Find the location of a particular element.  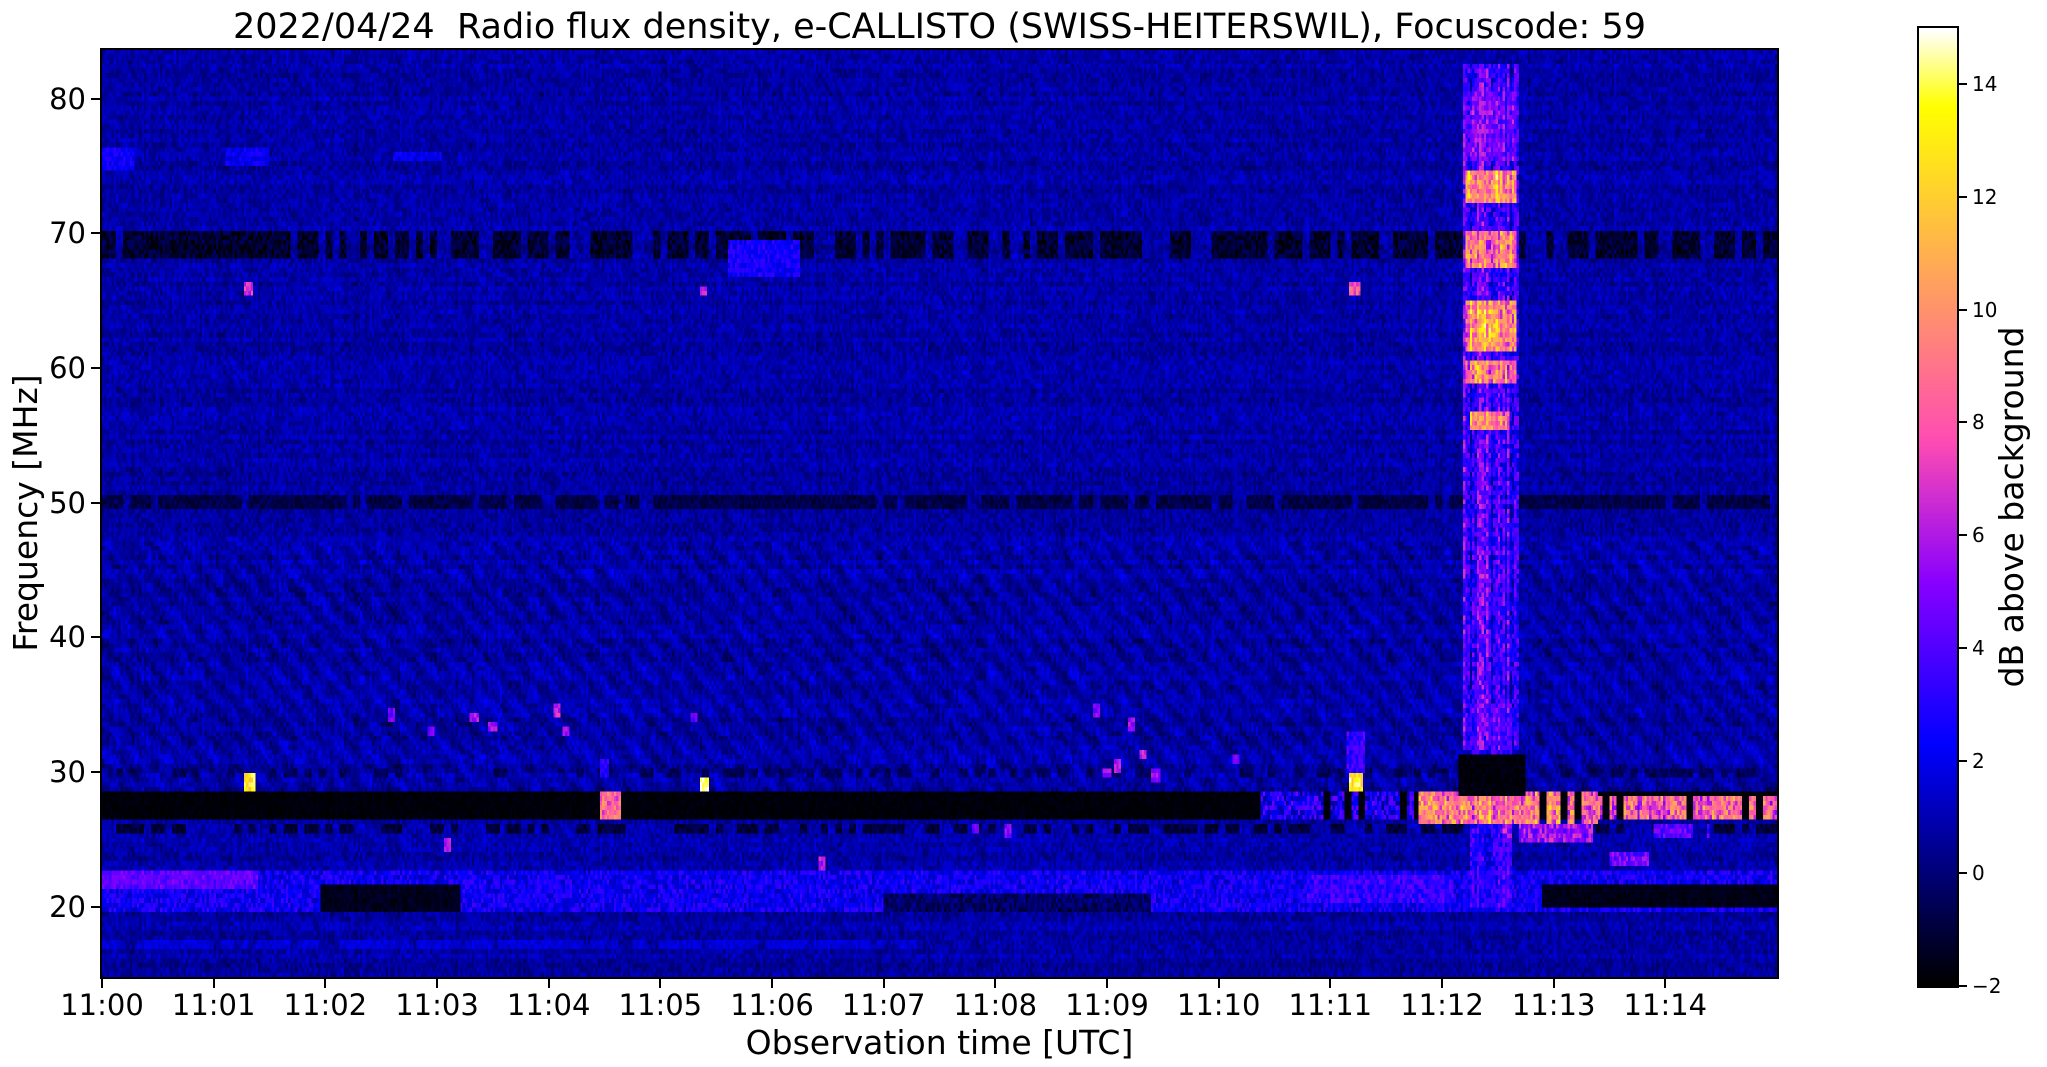

x-tick-label: 11:02 is located at coordinates (325, 1005).